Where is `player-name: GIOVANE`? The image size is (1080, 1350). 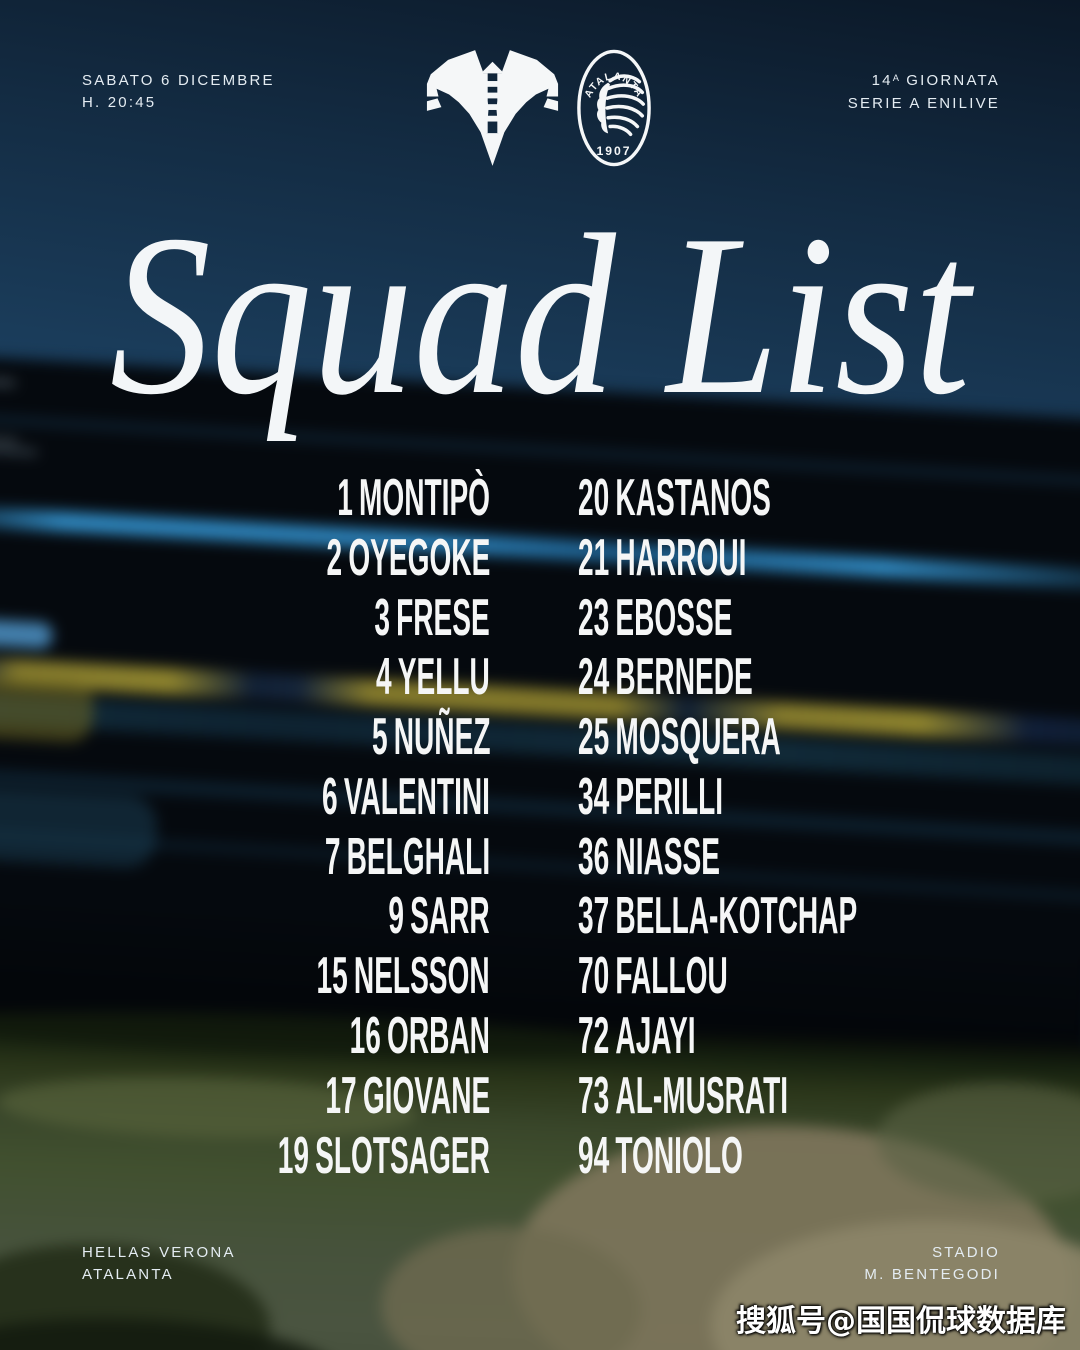
player-name: GIOVANE is located at coordinates (426, 1095).